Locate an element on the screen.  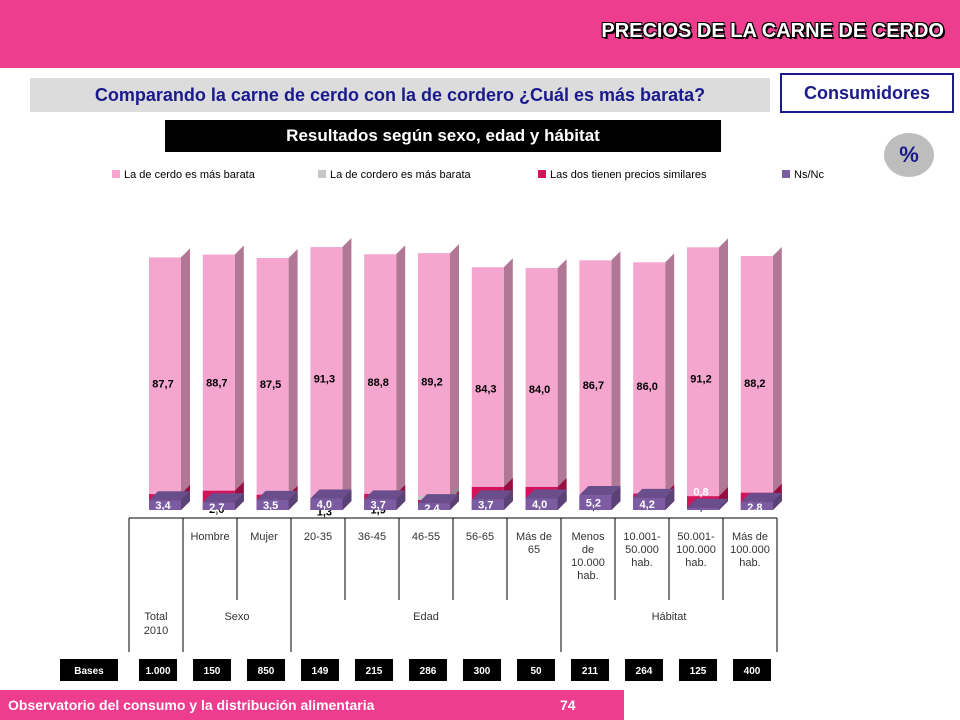
table-subcategory-label: 20-35 is located at coordinates (318, 537).